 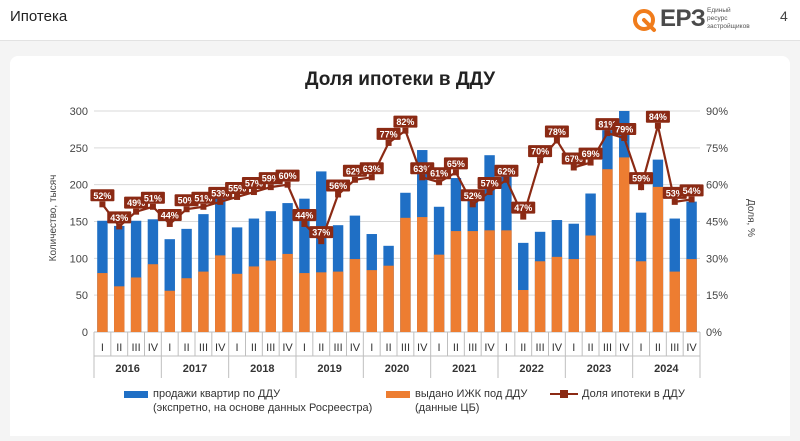 What do you see at coordinates (321, 233) in the screenshot?
I see `share-data-label: 37%` at bounding box center [321, 233].